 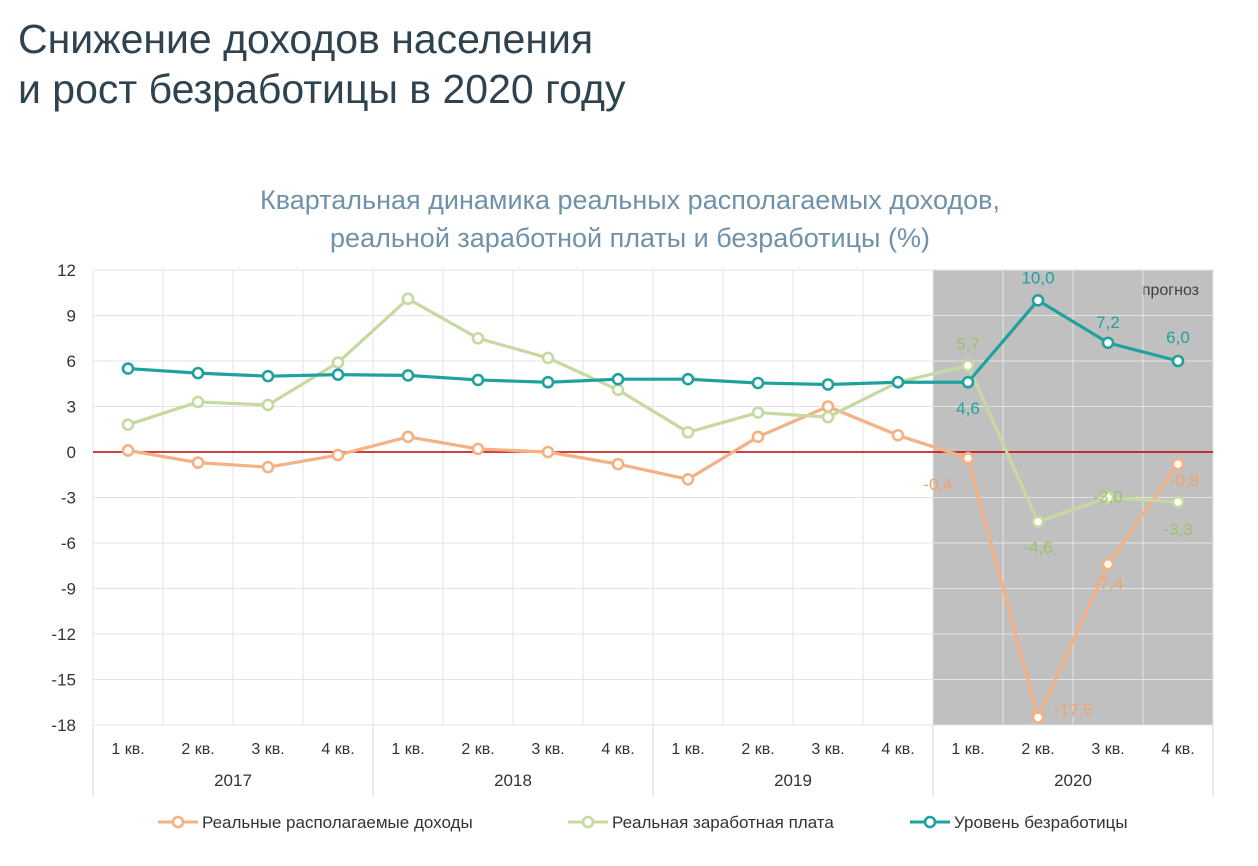 I want to click on data-label: -3,0, so click(x=1107, y=497).